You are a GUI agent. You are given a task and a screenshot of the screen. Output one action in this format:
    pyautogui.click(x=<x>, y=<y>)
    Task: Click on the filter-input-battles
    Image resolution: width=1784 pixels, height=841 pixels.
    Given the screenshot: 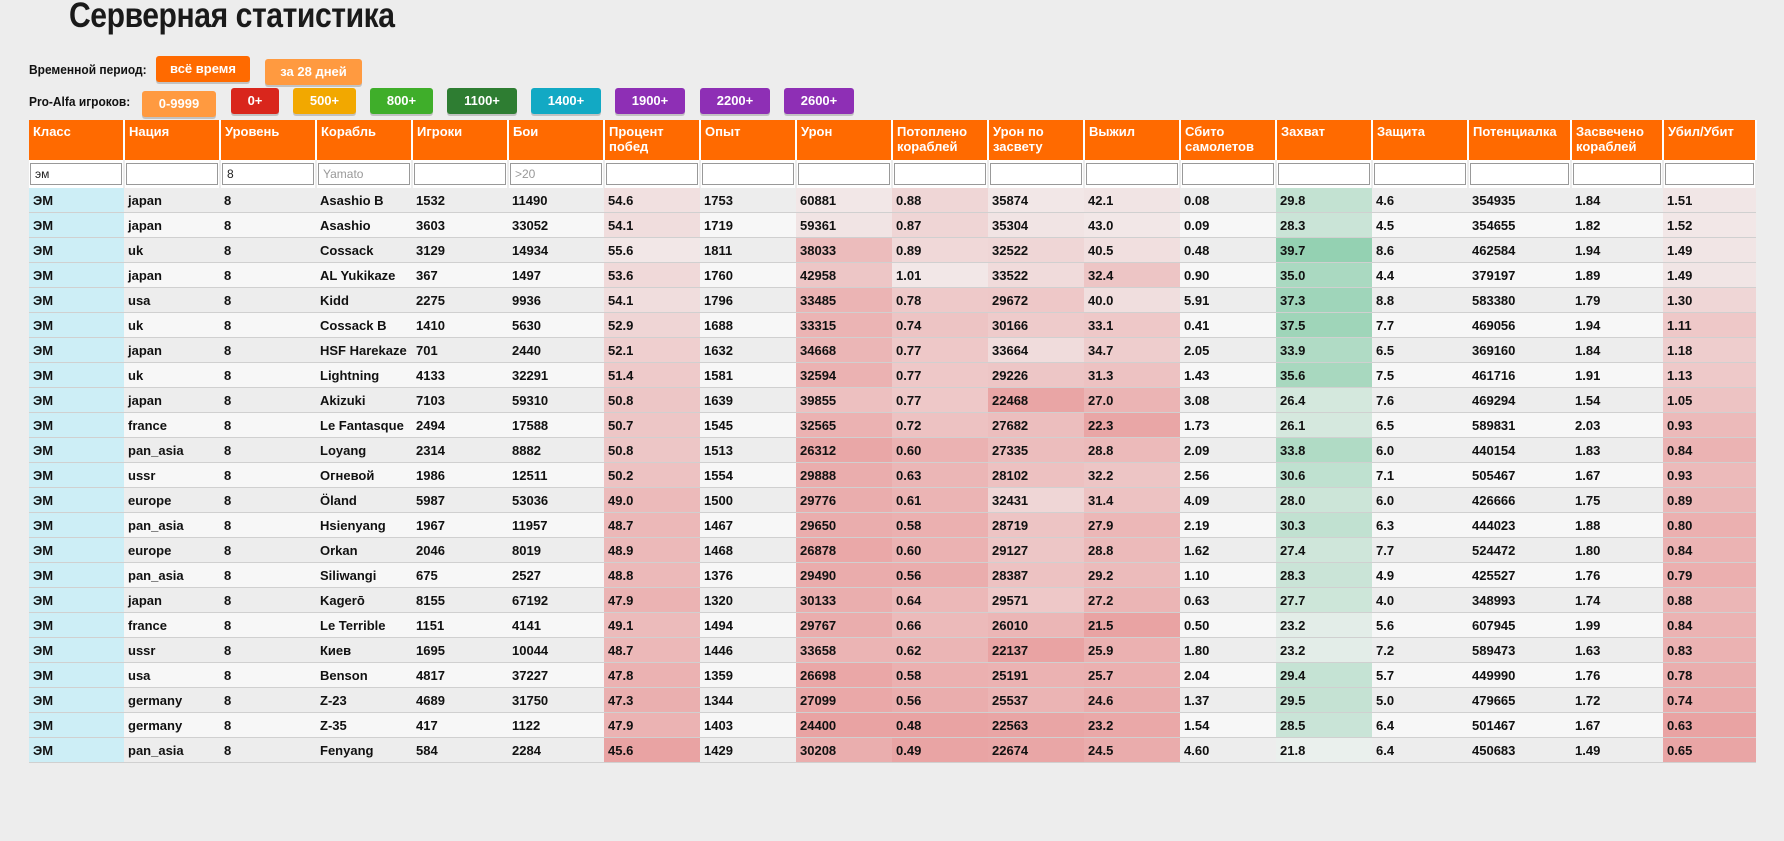 What is the action you would take?
    pyautogui.click(x=556, y=174)
    